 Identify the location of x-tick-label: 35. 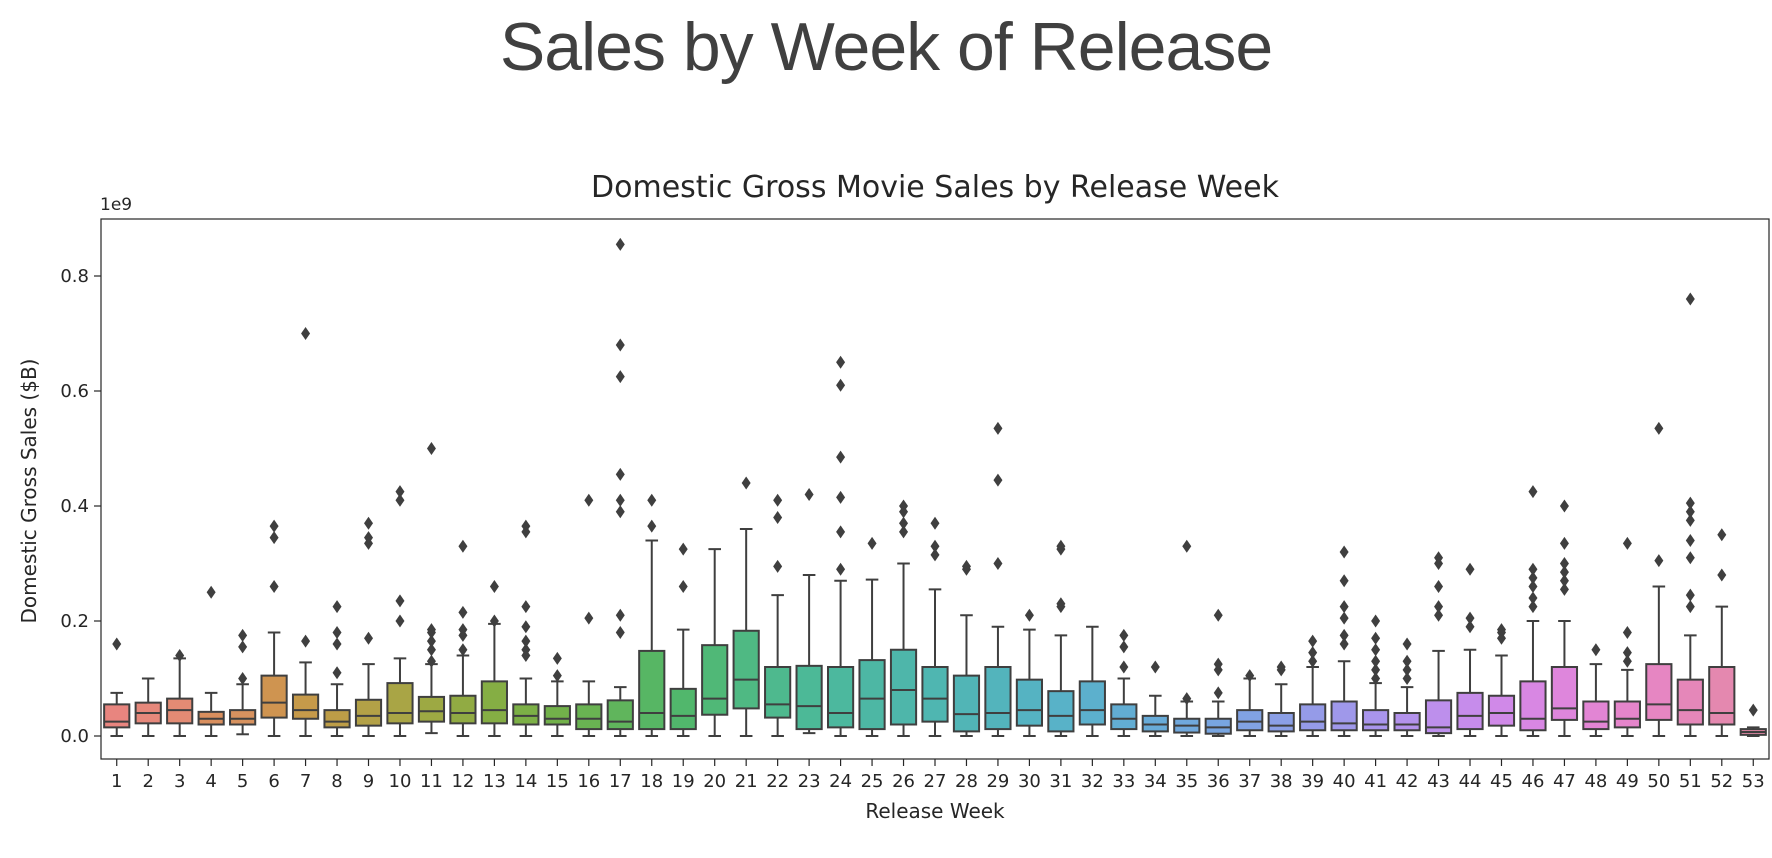
(1186, 781).